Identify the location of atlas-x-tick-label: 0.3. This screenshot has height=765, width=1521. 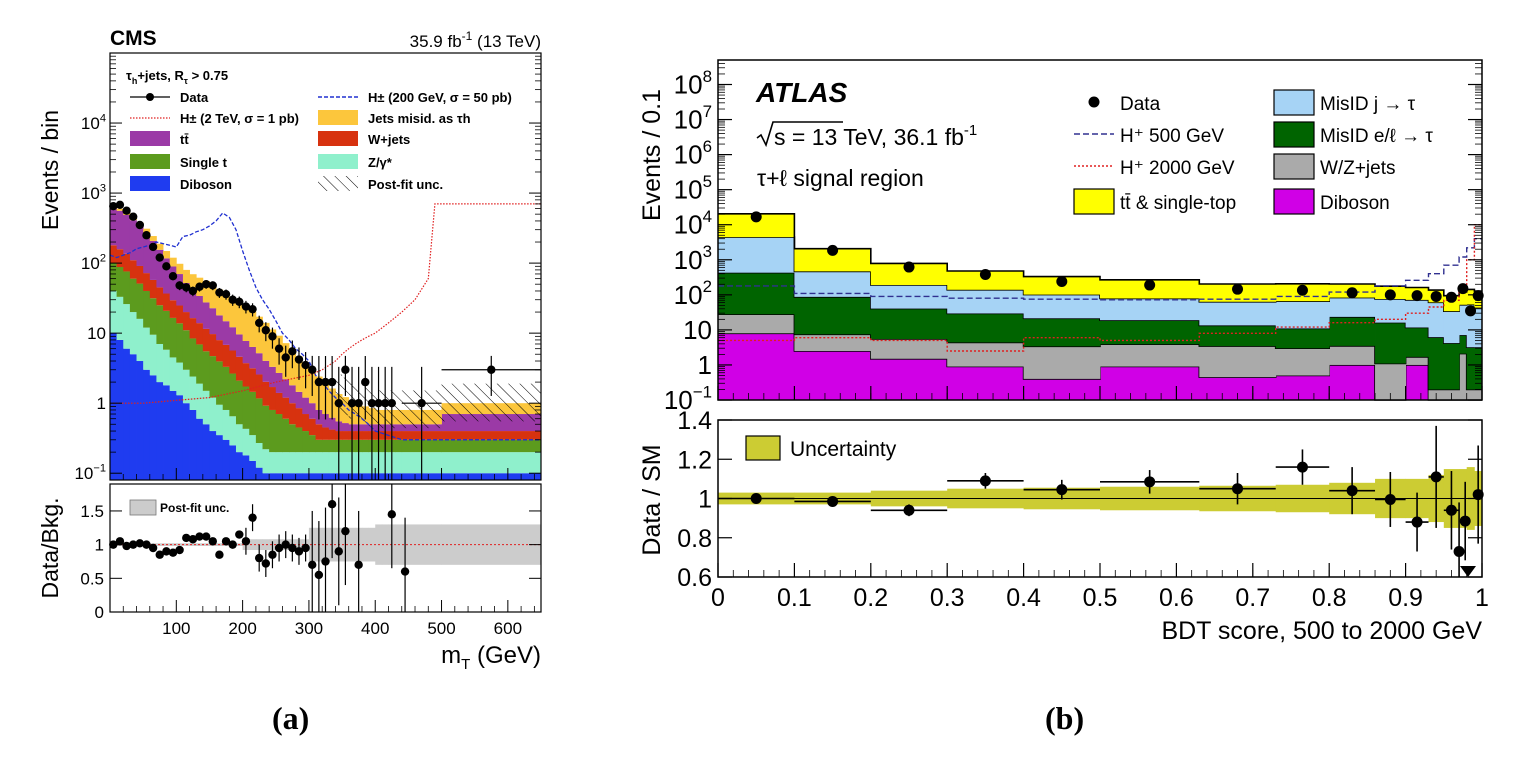
(947, 598).